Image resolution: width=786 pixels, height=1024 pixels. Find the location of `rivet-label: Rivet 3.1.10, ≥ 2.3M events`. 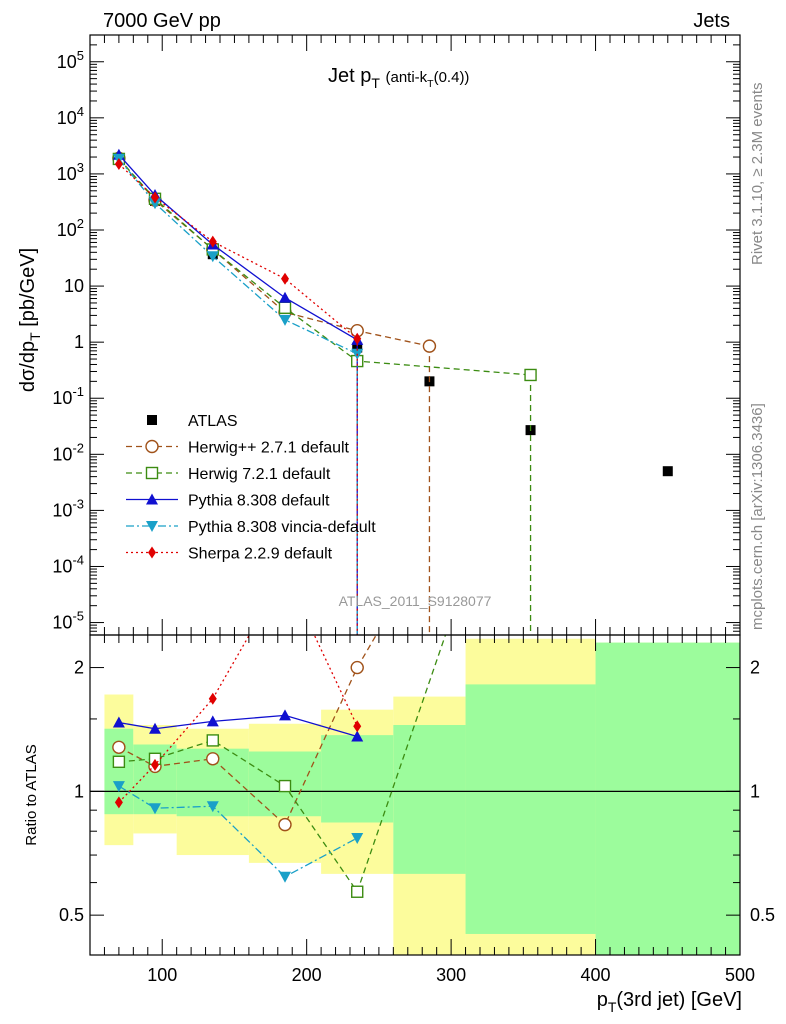

rivet-label: Rivet 3.1.10, ≥ 2.3M events is located at coordinates (757, 174).